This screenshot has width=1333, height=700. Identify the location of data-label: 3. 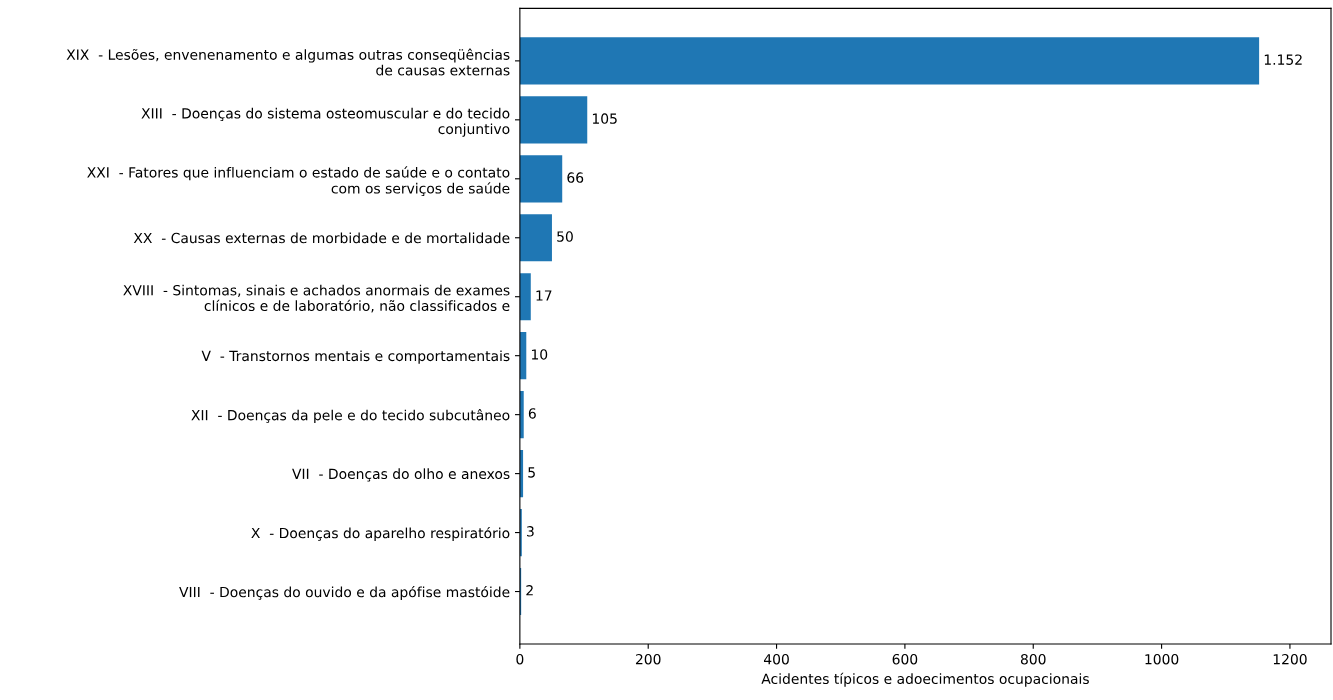
(530, 531).